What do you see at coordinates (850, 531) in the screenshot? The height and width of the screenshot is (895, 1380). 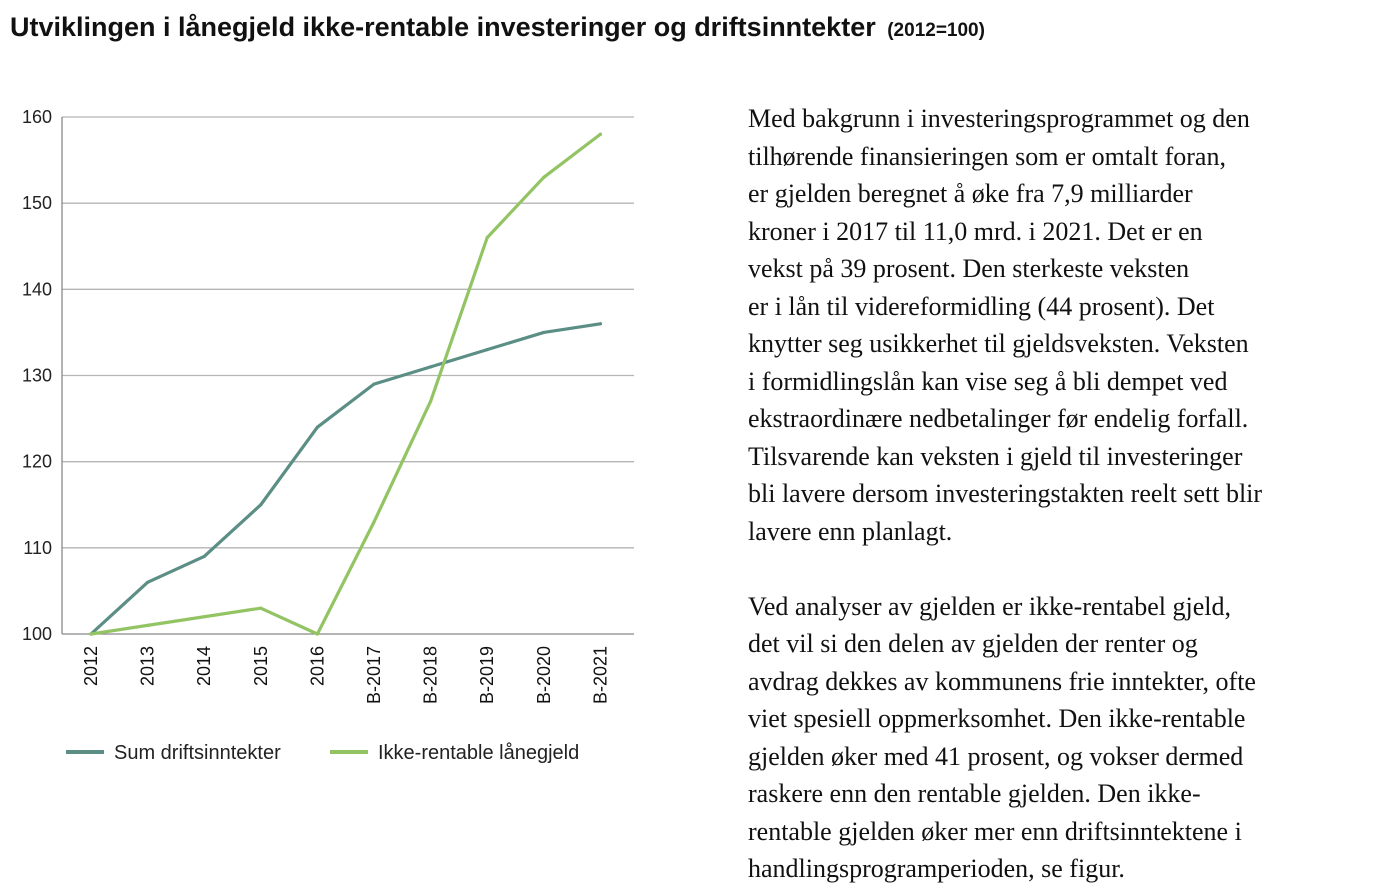 I see `text-line: lavere enn planlagt.` at bounding box center [850, 531].